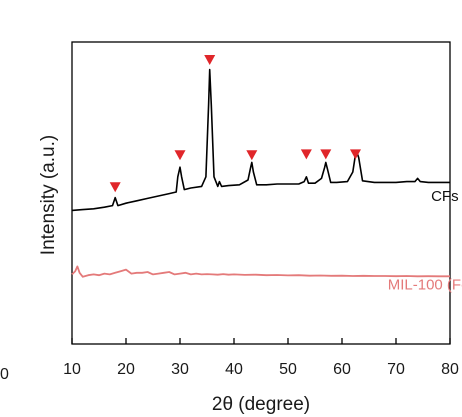 This screenshot has height=417, width=462. What do you see at coordinates (288, 369) in the screenshot?
I see `x-tick-label: 50` at bounding box center [288, 369].